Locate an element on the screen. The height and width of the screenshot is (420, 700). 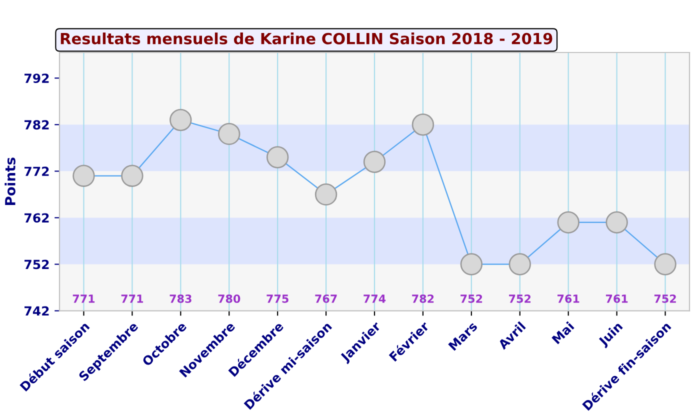
annotation: 775 is located at coordinates (277, 298).